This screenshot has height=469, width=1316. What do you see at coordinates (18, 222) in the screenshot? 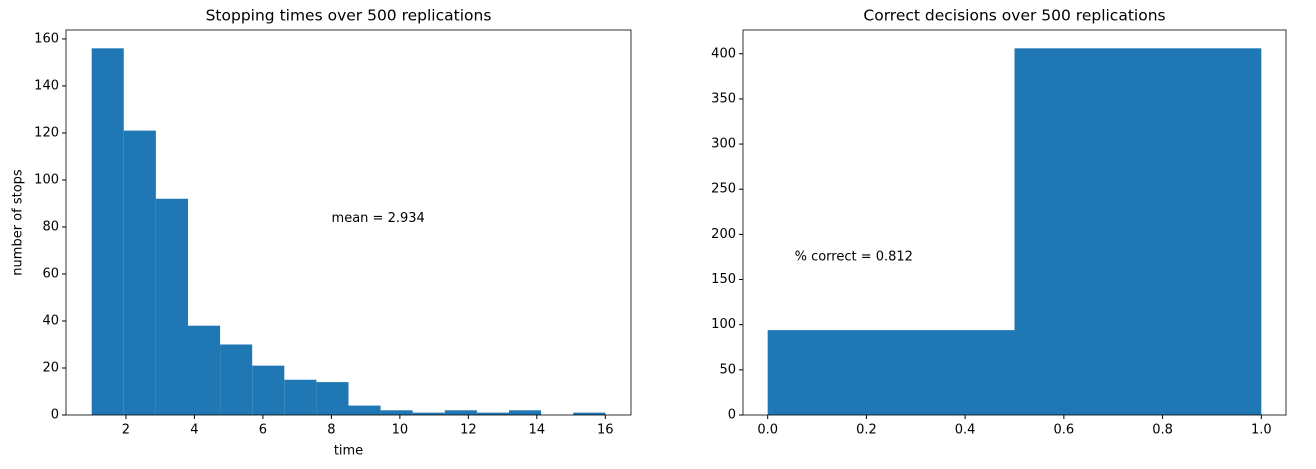
I see `y-axis-label: number of stops` at bounding box center [18, 222].